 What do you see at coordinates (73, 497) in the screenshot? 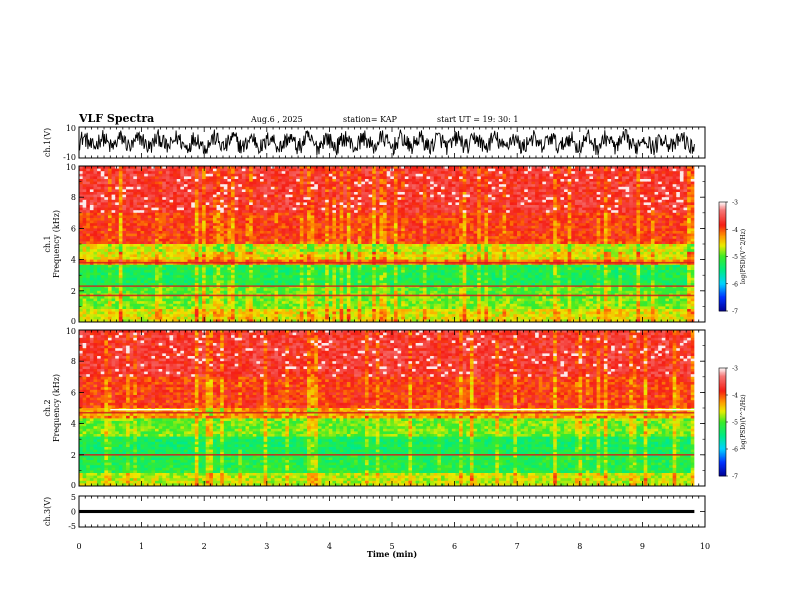
I see `y-tick-label-ch3-0: 5` at bounding box center [73, 497].